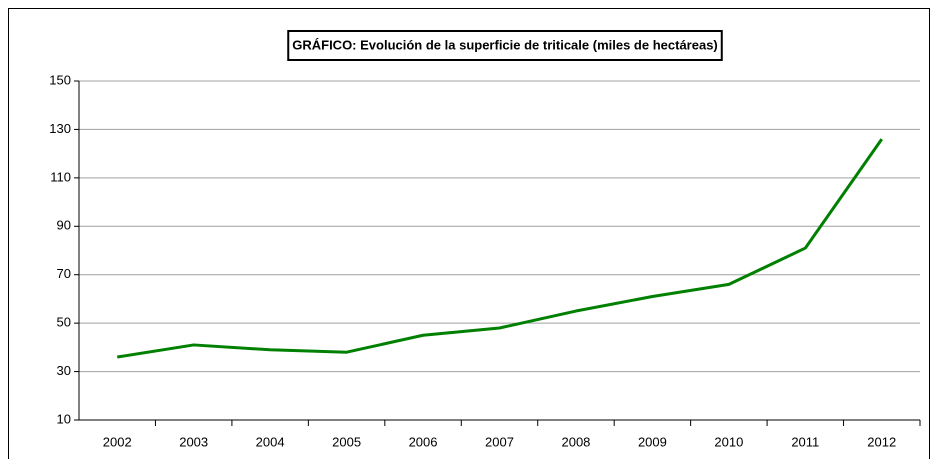 Image resolution: width=931 pixels, height=459 pixels. Describe the element at coordinates (652, 441) in the screenshot. I see `x-tick-label: 2009` at that location.